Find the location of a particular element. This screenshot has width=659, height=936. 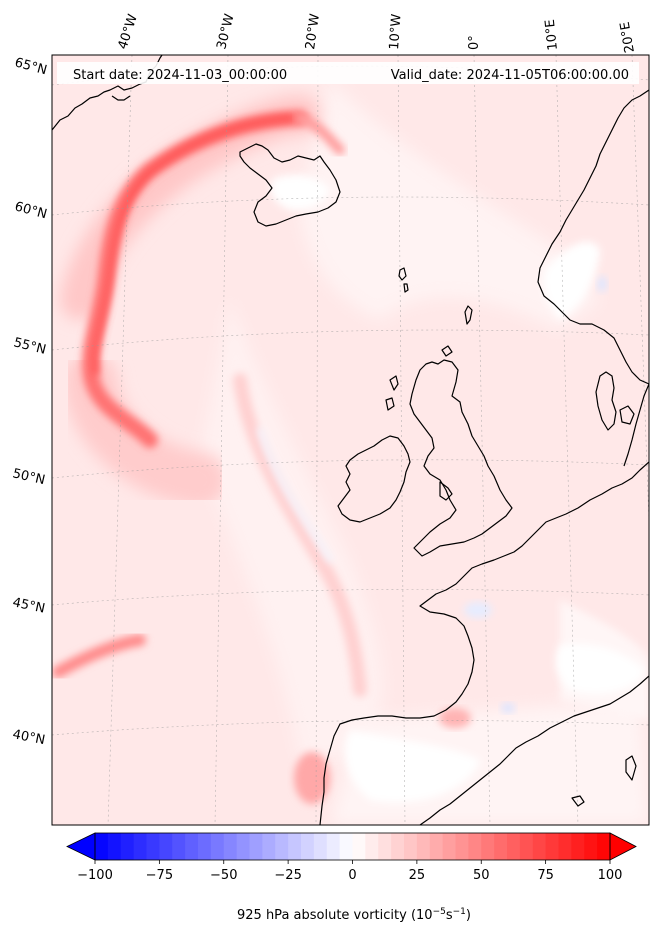

colorbar-tick-label: 100 is located at coordinates (610, 875).